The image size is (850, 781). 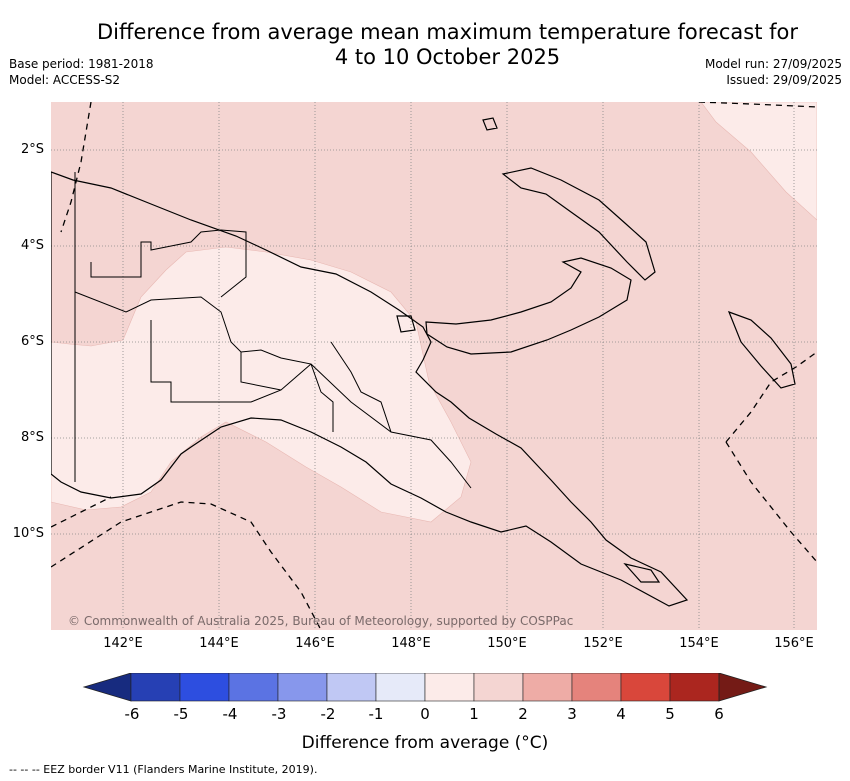 I want to click on bougainville-coast, so click(x=761, y=349).